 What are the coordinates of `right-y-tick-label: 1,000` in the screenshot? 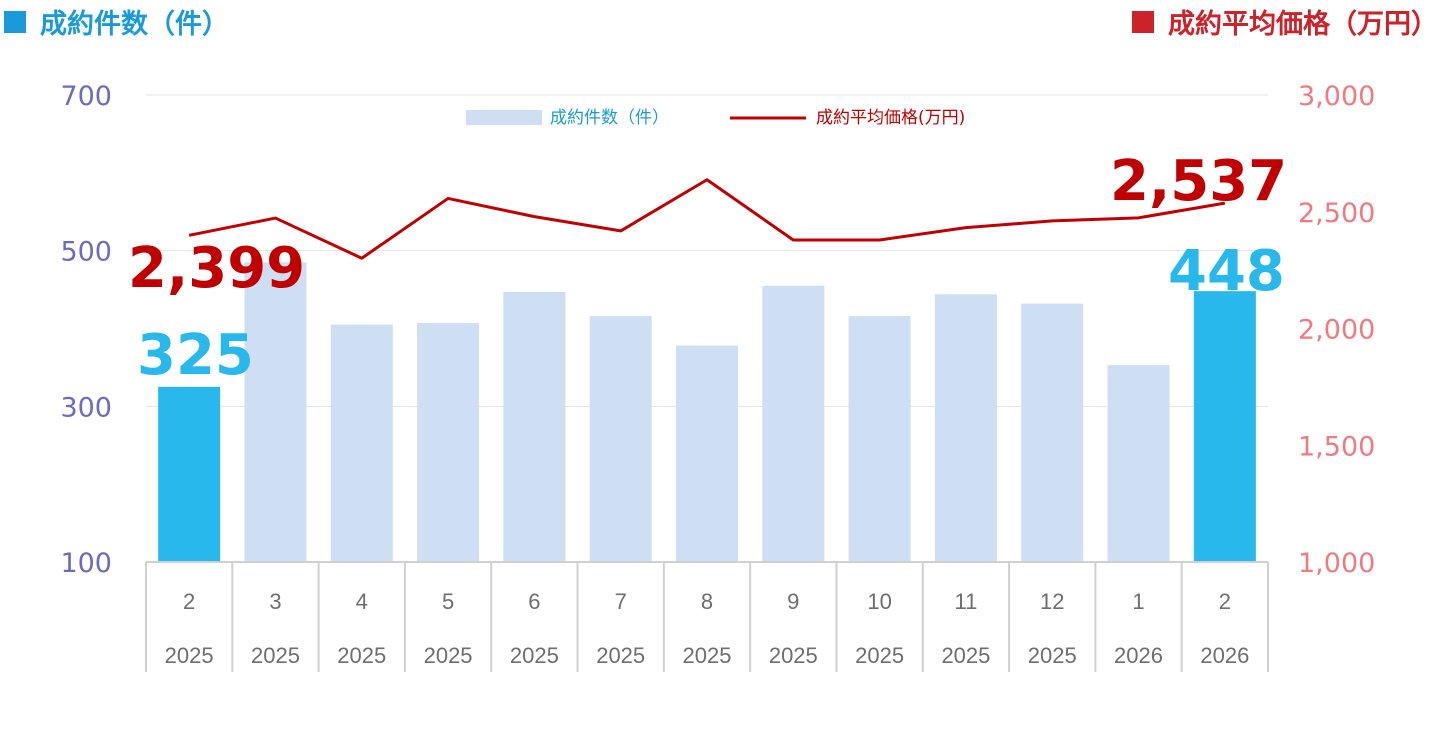 It's located at (1336, 563).